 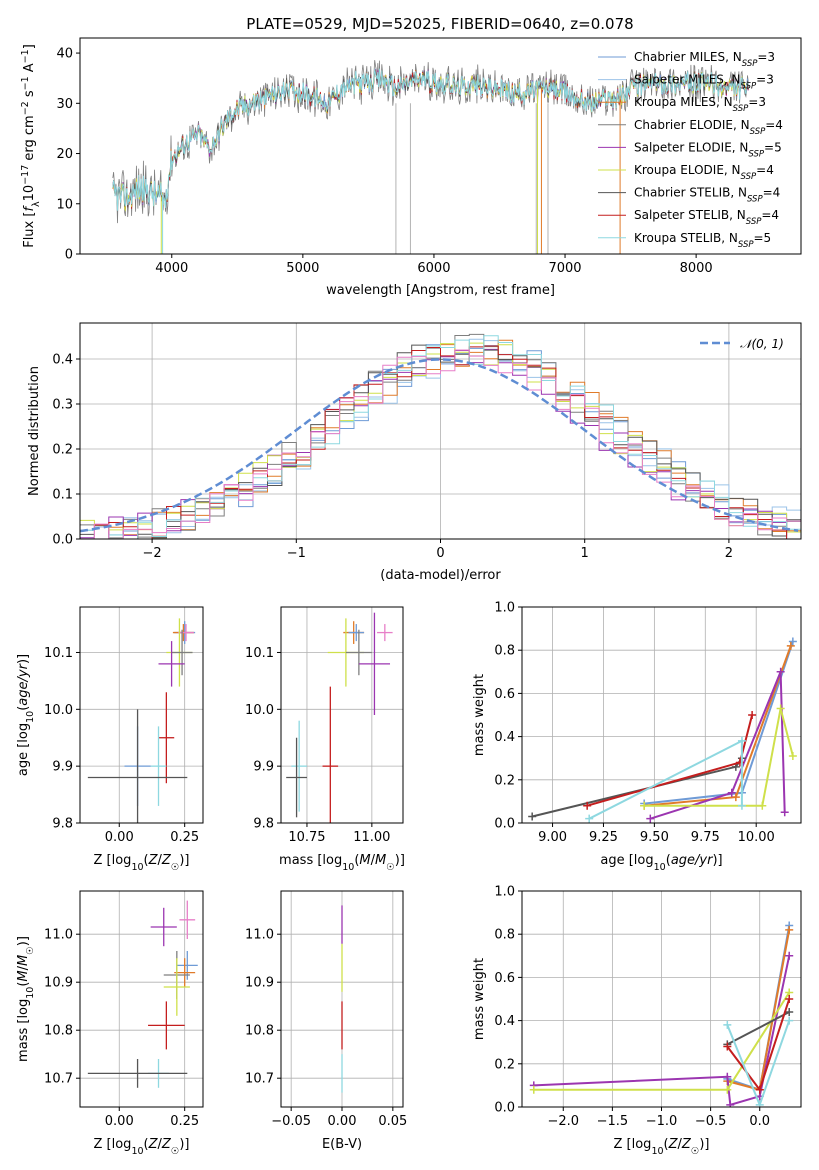 I want to click on histogram-salpeter-stelib, so click(x=440, y=442).